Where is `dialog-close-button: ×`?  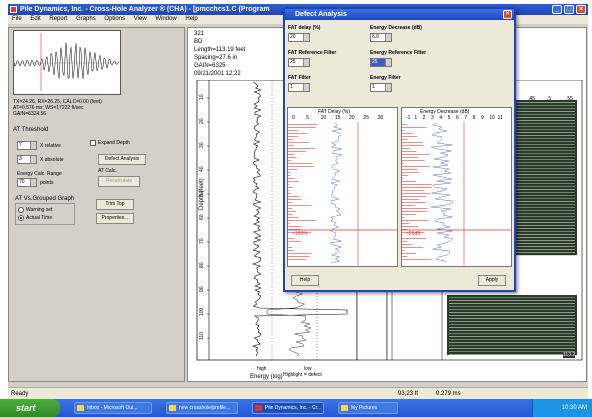 dialog-close-button: × is located at coordinates (507, 14).